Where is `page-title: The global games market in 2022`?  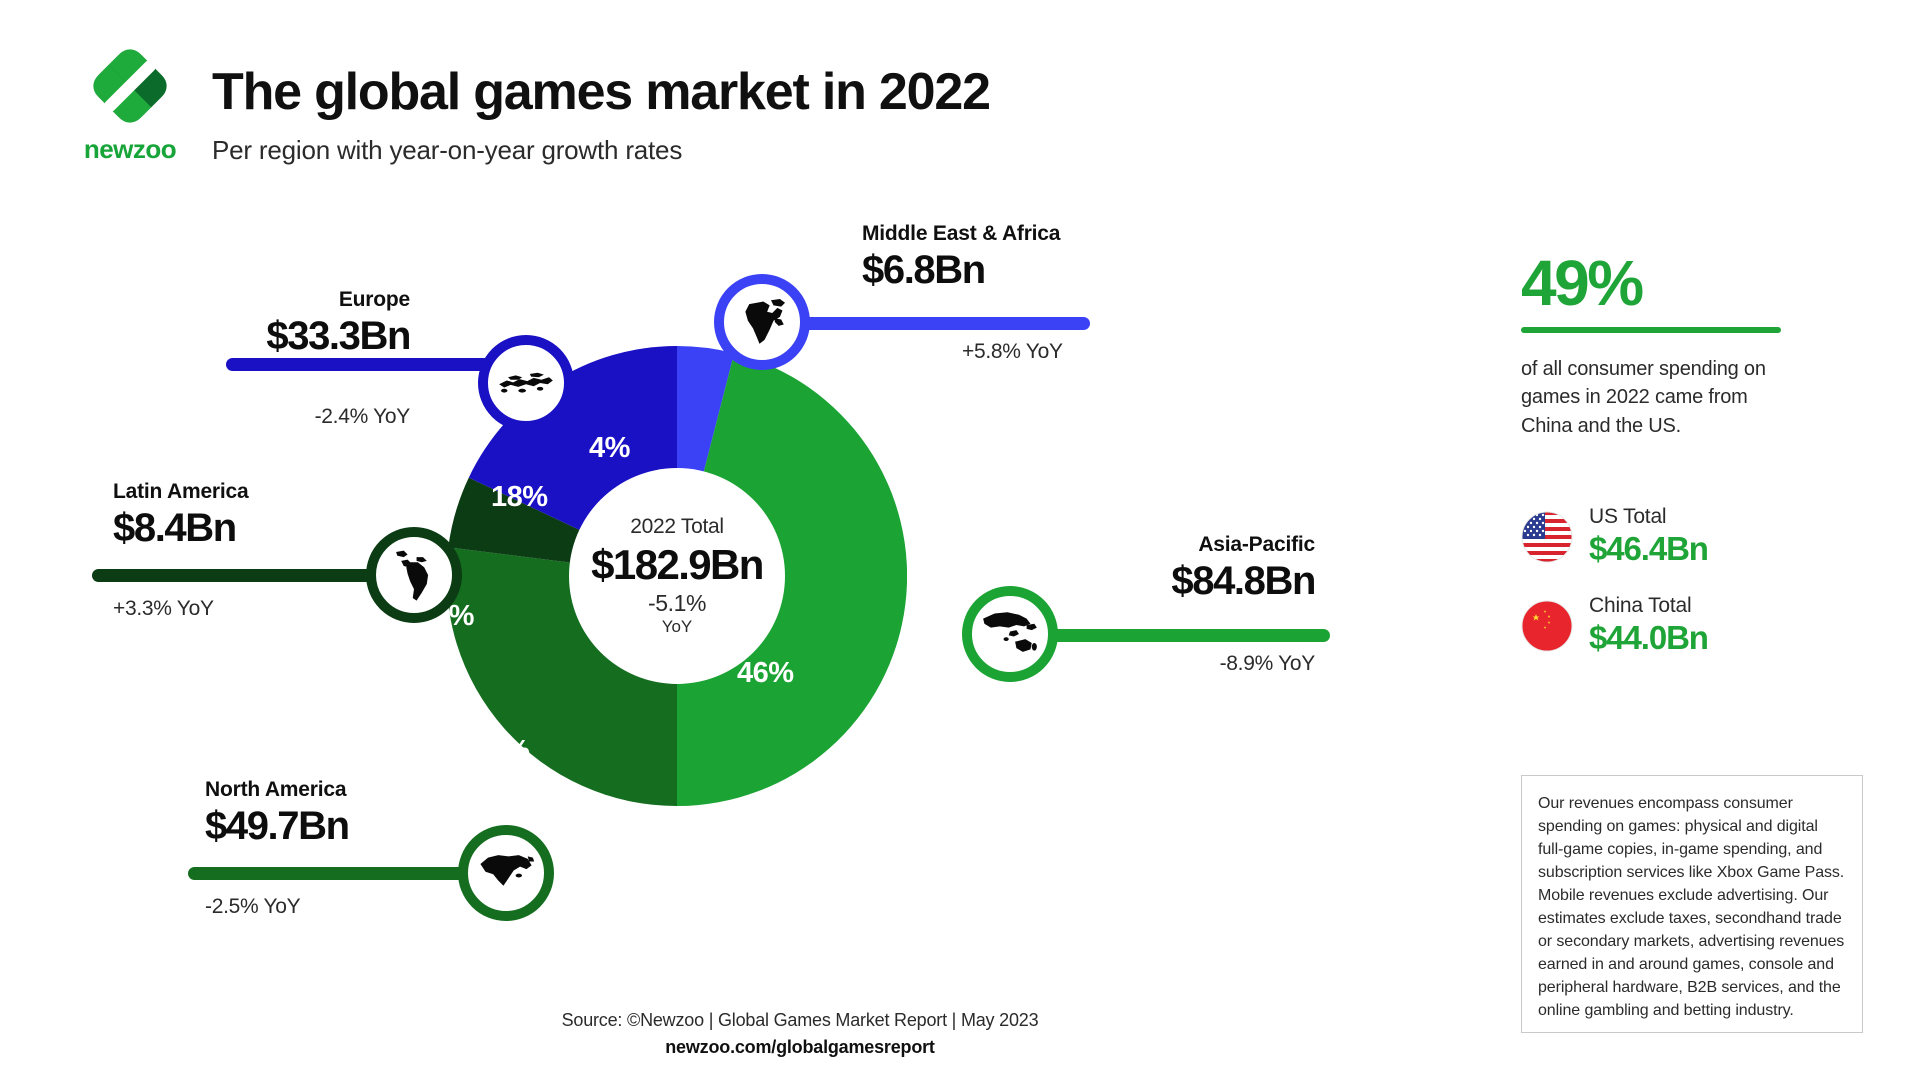 page-title: The global games market in 2022 is located at coordinates (601, 92).